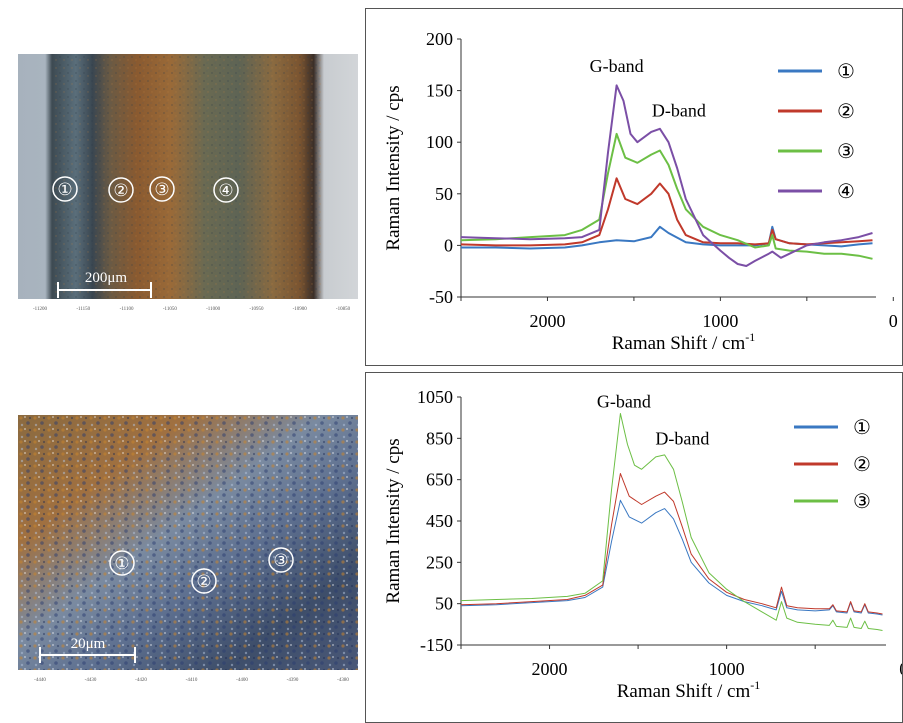 This screenshot has width=903, height=723. I want to click on bottom-tick-label: -4440, so click(40, 680).